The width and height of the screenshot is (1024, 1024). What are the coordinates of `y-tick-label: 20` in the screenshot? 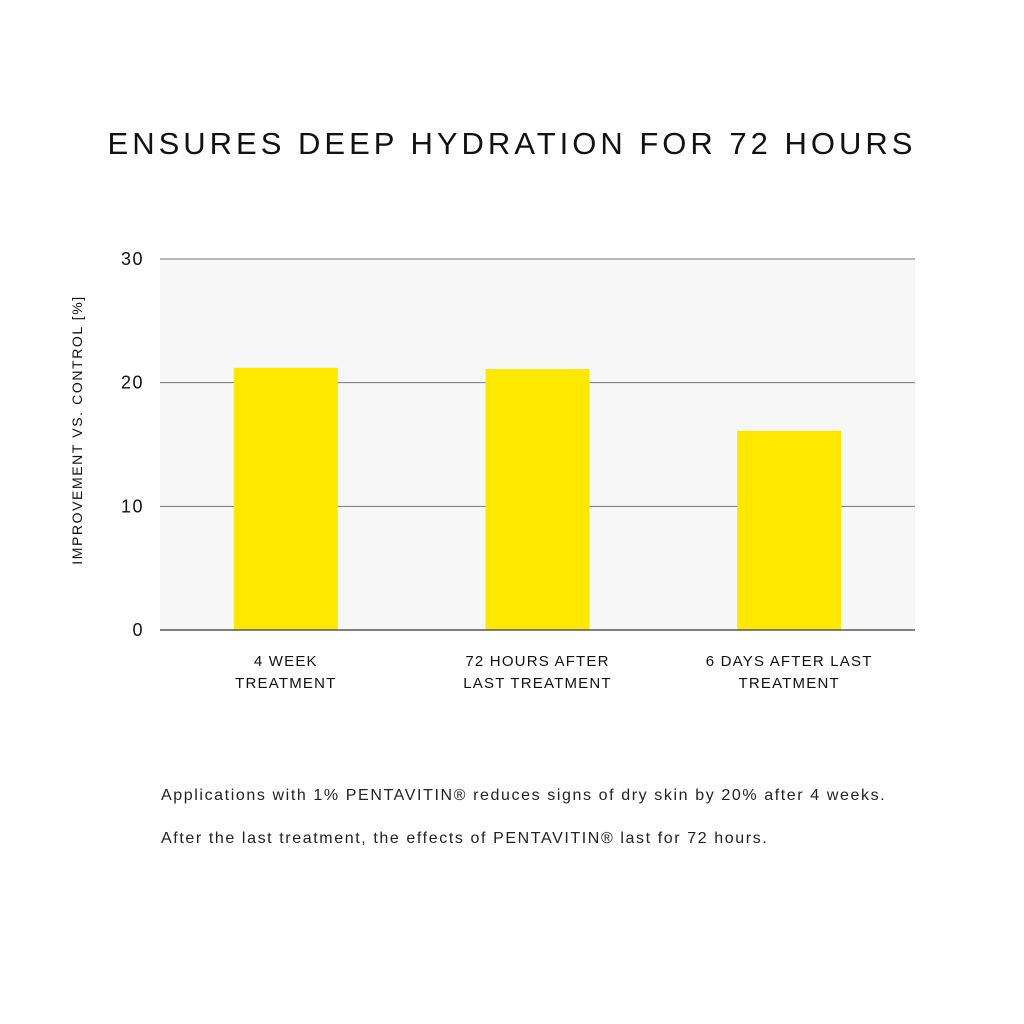 It's located at (132, 383).